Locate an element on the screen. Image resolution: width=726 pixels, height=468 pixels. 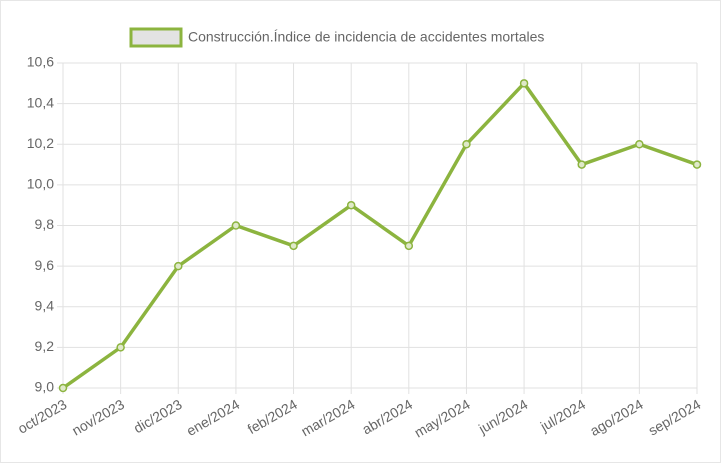
y-tick-label: 9,6 is located at coordinates (45, 265).